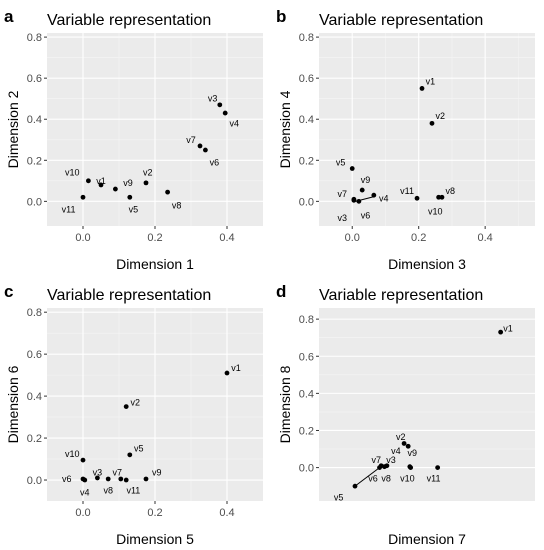 The height and width of the screenshot is (550, 544). Describe the element at coordinates (411, 467) in the screenshot. I see `point-v10` at that location.